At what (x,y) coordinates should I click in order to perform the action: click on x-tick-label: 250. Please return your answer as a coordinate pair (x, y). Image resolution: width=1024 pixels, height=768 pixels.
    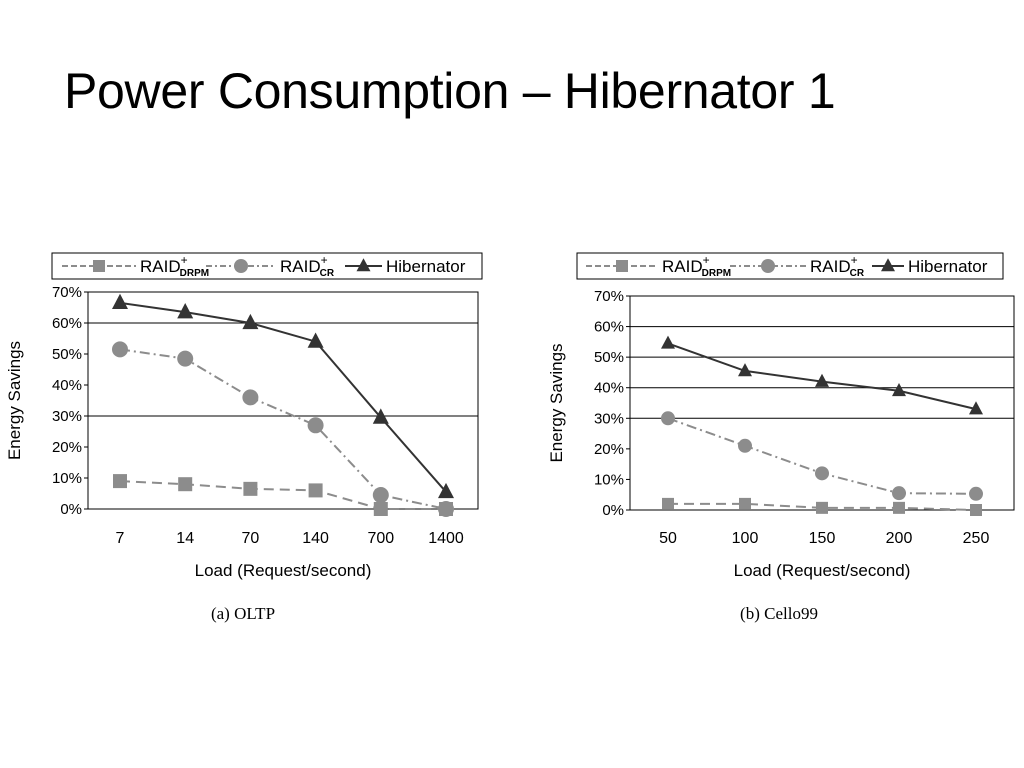
    Looking at the image, I should click on (976, 538).